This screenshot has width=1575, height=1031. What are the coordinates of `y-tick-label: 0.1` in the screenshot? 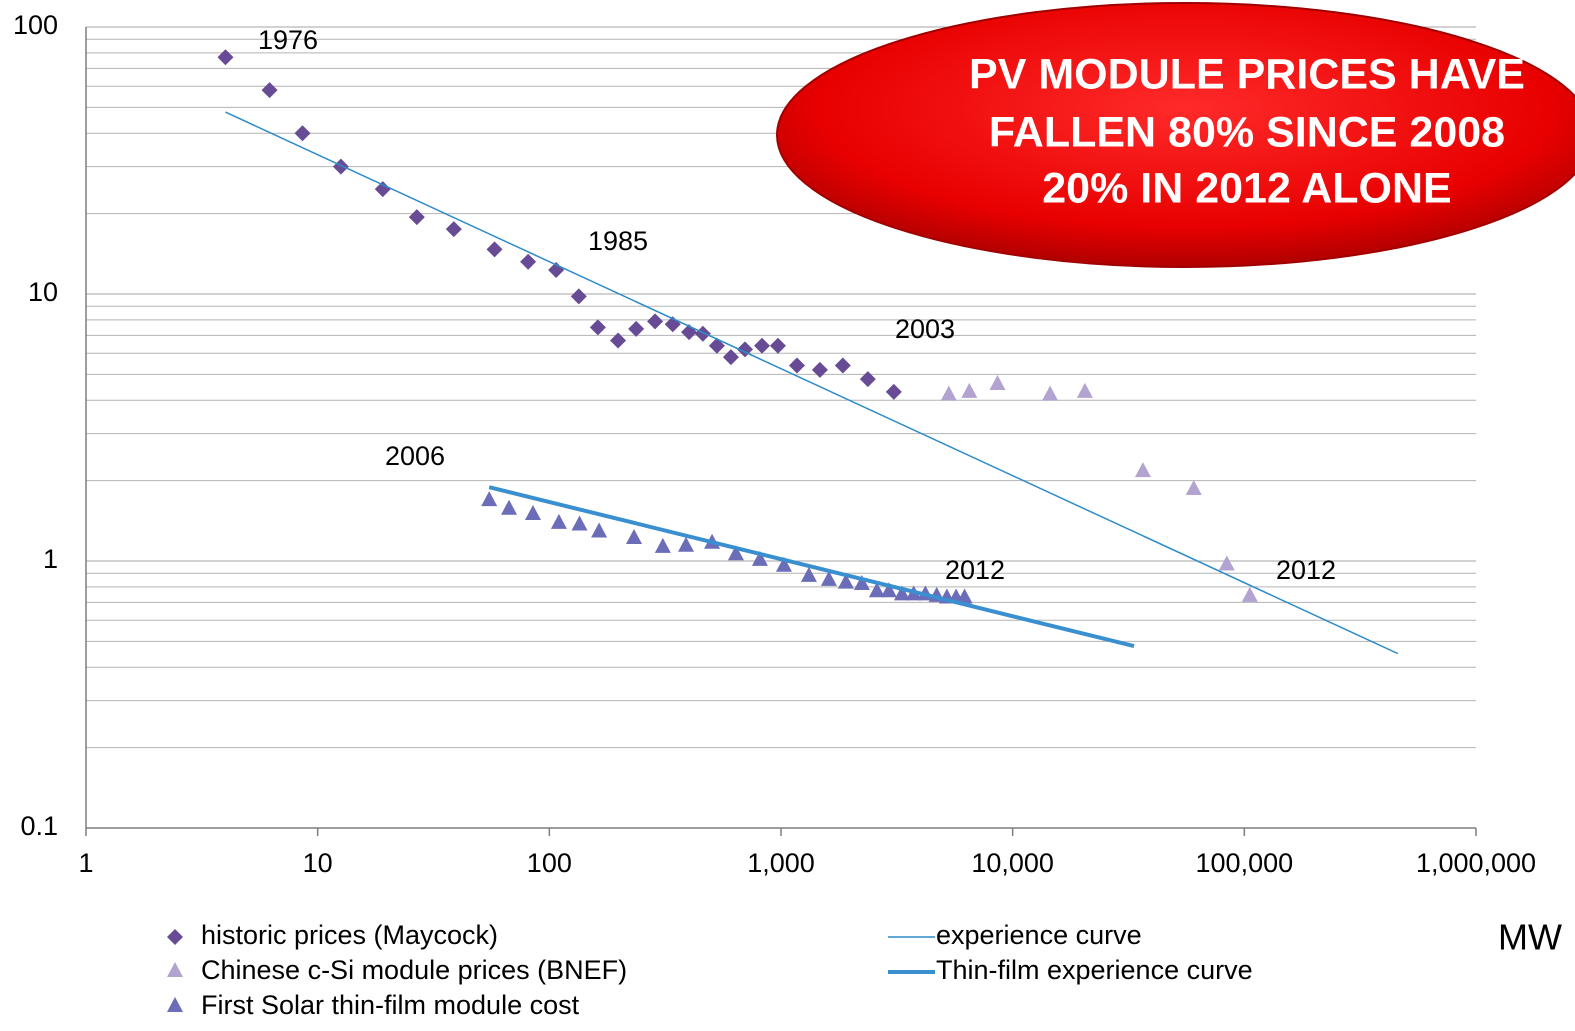 It's located at (39, 826).